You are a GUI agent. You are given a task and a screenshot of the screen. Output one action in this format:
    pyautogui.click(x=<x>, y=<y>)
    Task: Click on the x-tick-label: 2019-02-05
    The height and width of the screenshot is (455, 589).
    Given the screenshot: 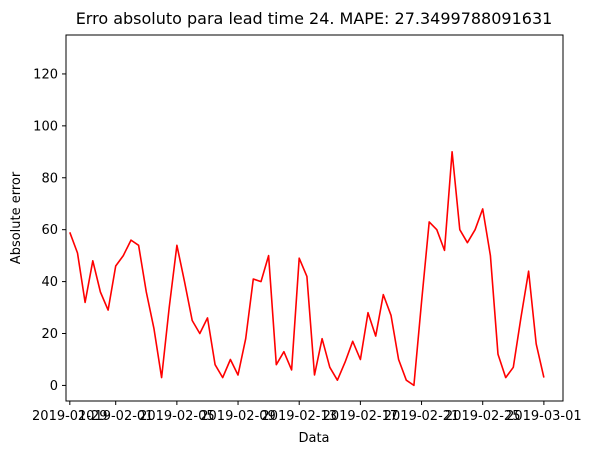 What is the action you would take?
    pyautogui.click(x=177, y=416)
    